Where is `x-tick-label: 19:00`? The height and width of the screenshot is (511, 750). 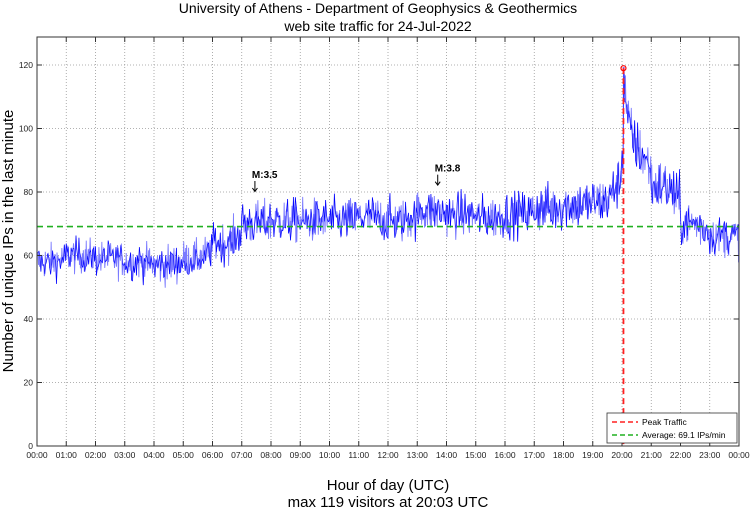
x-tick-label: 19:00 is located at coordinates (593, 455).